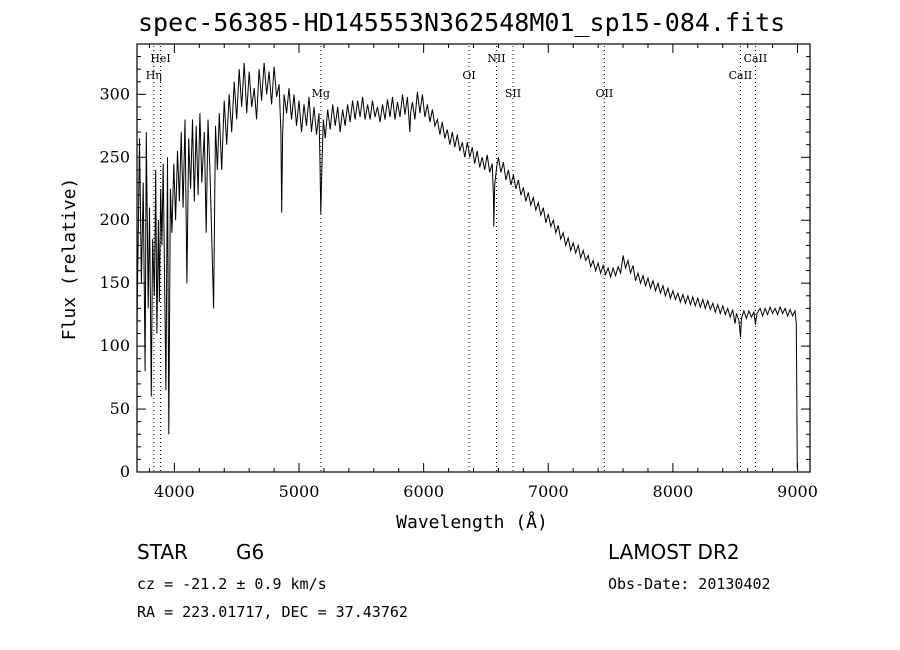 This screenshot has height=650, width=900. What do you see at coordinates (120, 408) in the screenshot?
I see `y-tick-label: 50` at bounding box center [120, 408].